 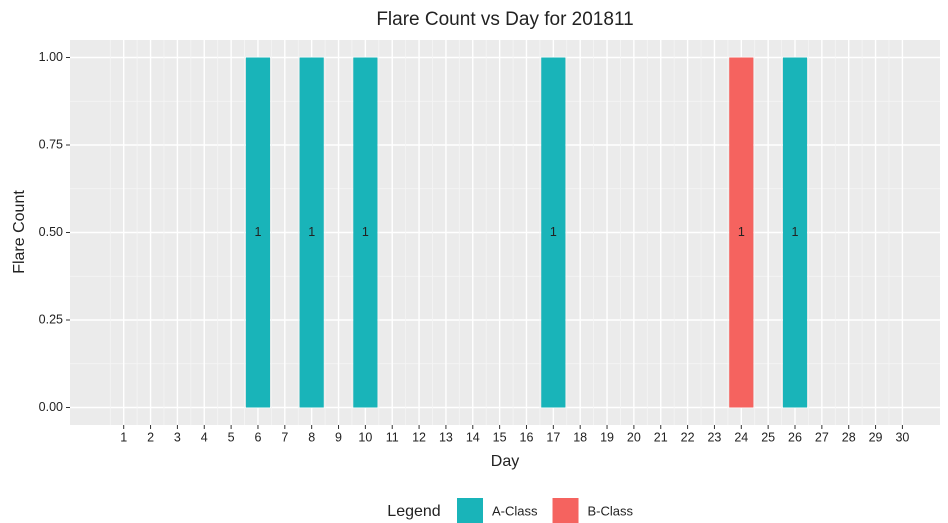 What do you see at coordinates (768, 437) in the screenshot?
I see `x-tick-label: 25` at bounding box center [768, 437].